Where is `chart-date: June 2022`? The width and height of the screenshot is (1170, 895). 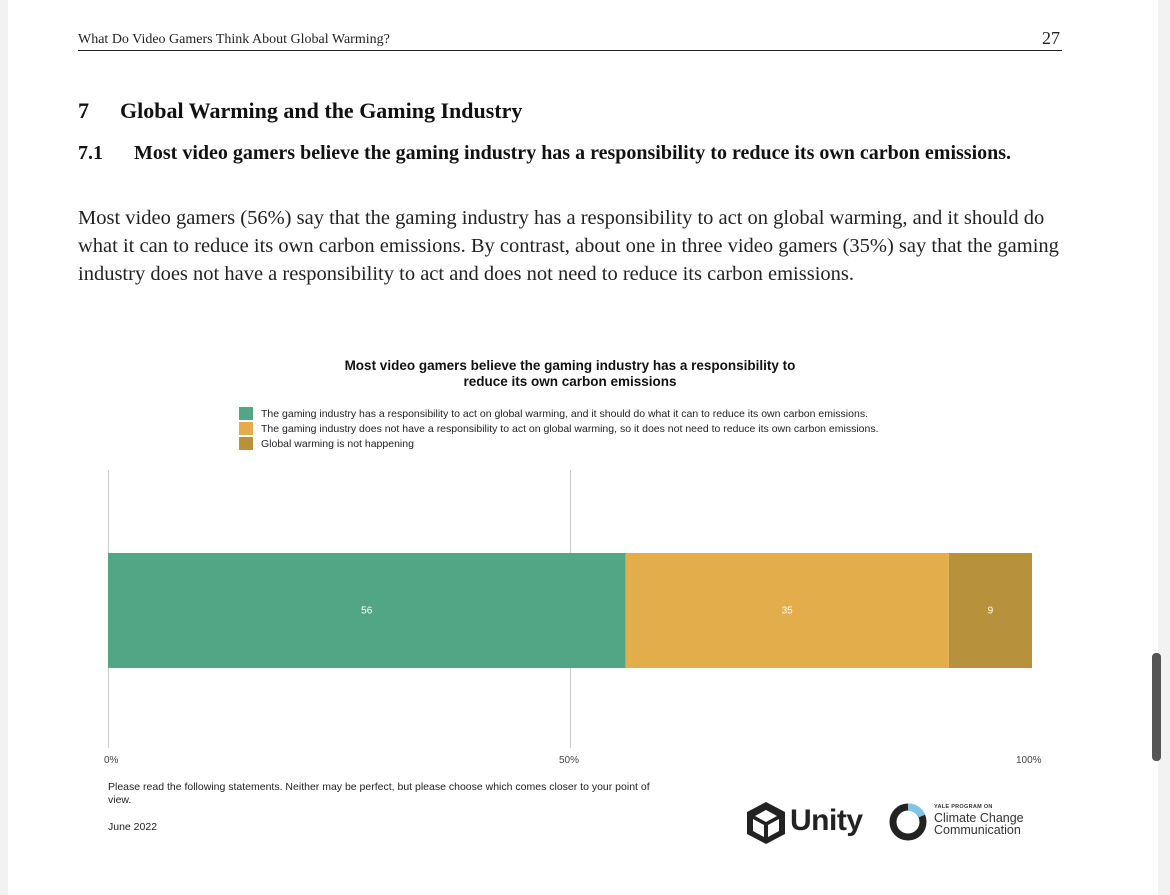
chart-date: June 2022 is located at coordinates (133, 827).